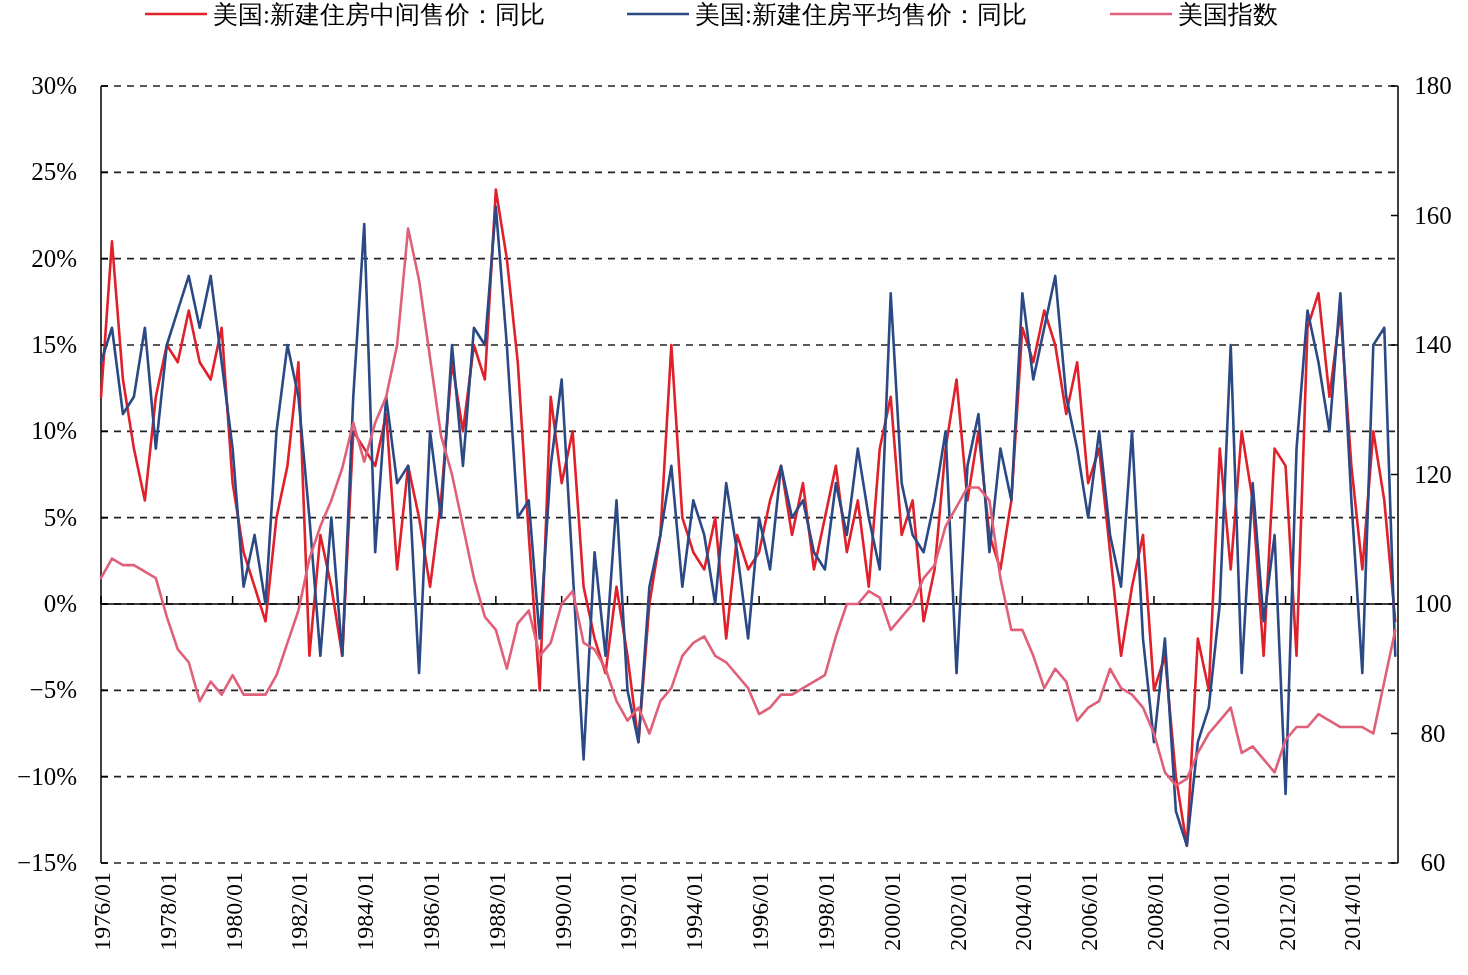 The height and width of the screenshot is (975, 1468). Describe the element at coordinates (1433, 862) in the screenshot. I see `y2-tick-label: 60` at that location.